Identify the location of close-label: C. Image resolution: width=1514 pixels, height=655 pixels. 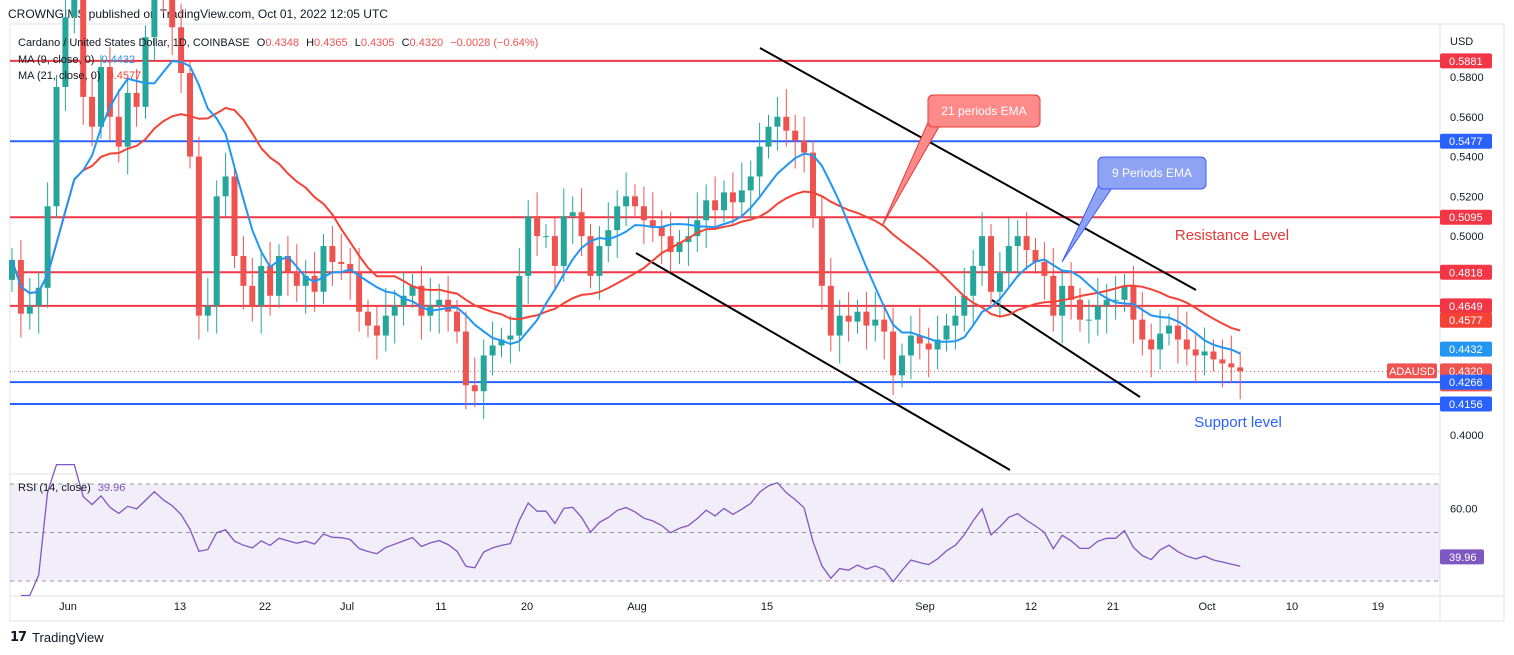
(406, 43).